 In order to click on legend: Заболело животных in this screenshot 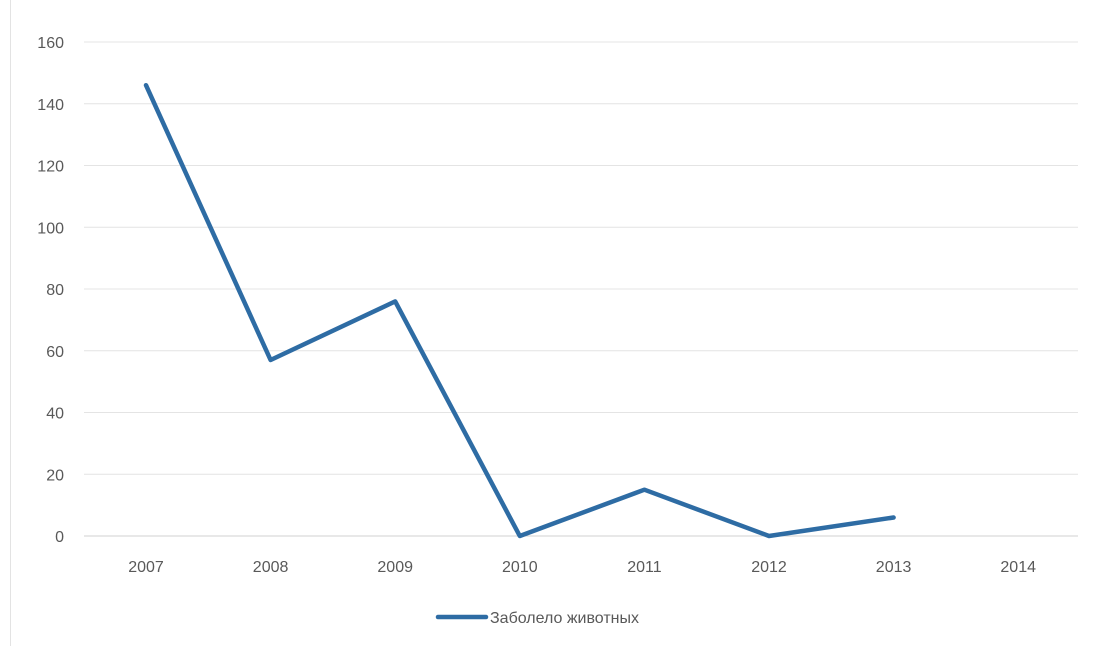, I will do `click(537, 618)`.